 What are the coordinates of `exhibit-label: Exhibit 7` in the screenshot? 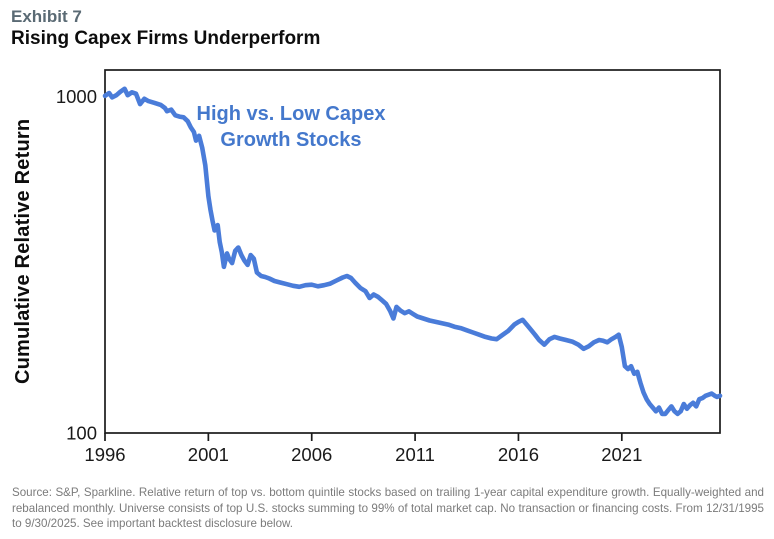 It's located at (46, 16).